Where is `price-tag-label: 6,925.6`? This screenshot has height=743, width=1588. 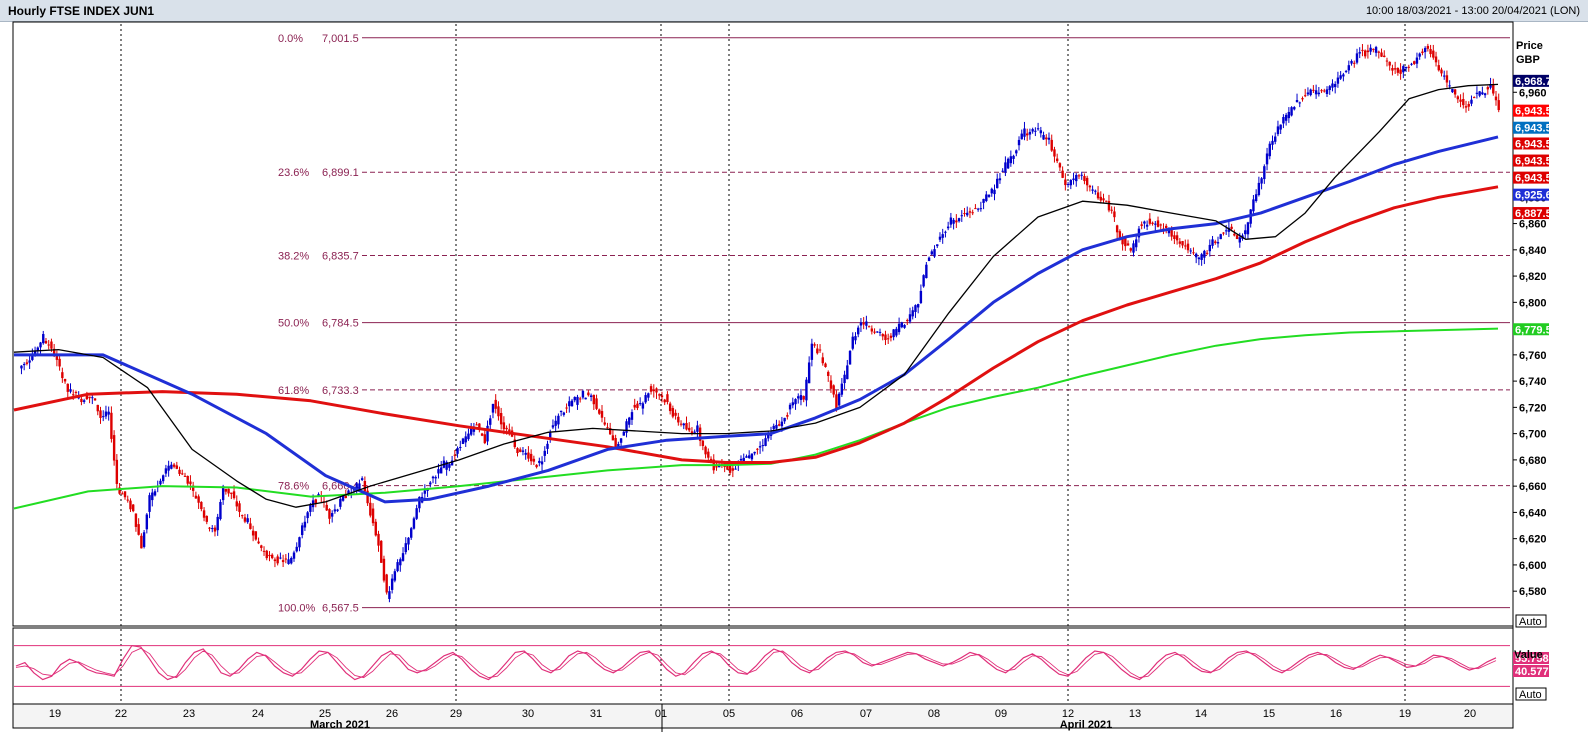
price-tag-label: 6,925.6 is located at coordinates (1533, 196).